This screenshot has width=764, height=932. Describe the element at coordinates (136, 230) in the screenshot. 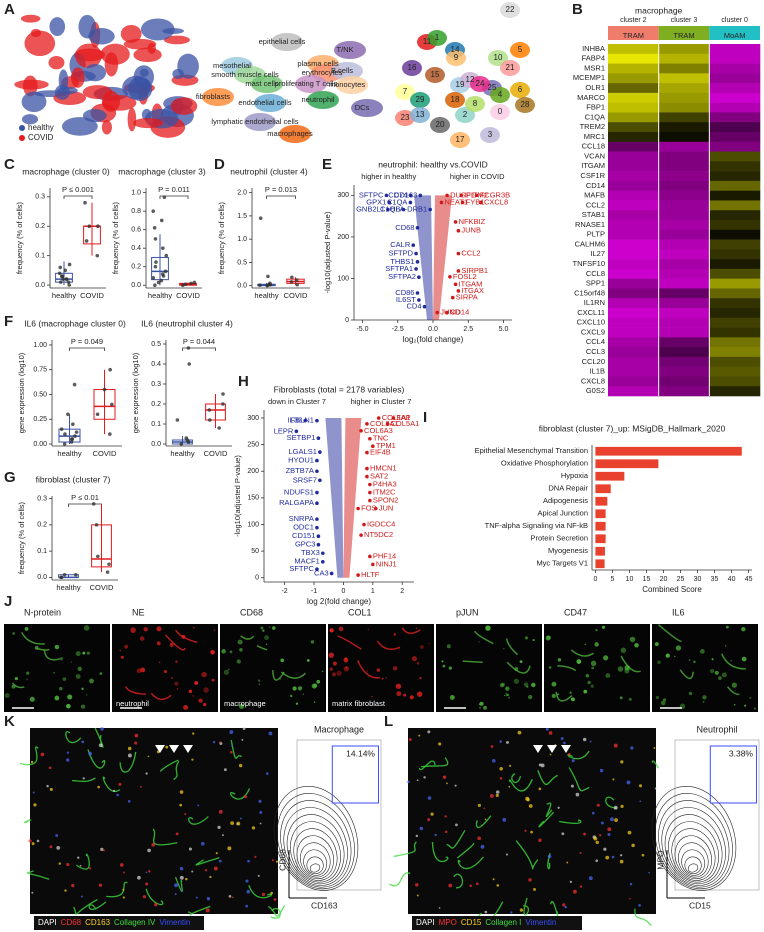

I see `y-tick-label: 0.6` at that location.